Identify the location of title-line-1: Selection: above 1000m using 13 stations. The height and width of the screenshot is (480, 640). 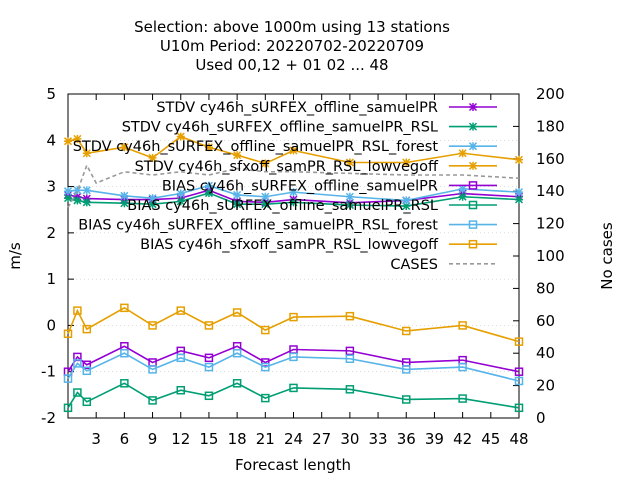
(292, 27).